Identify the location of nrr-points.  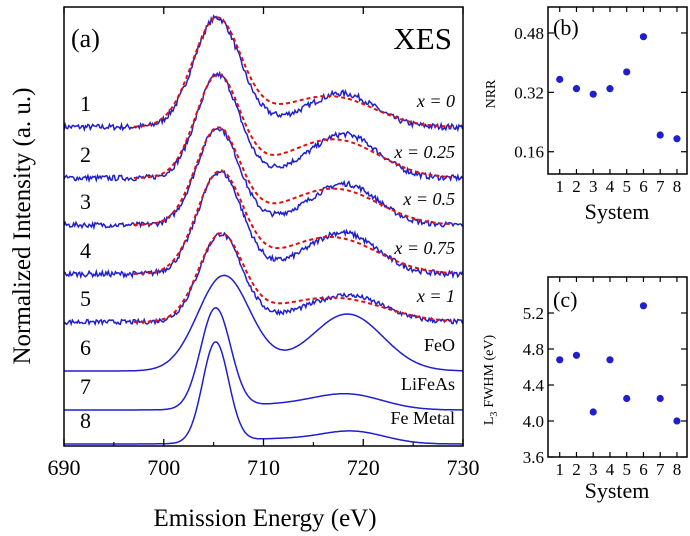
(618, 88).